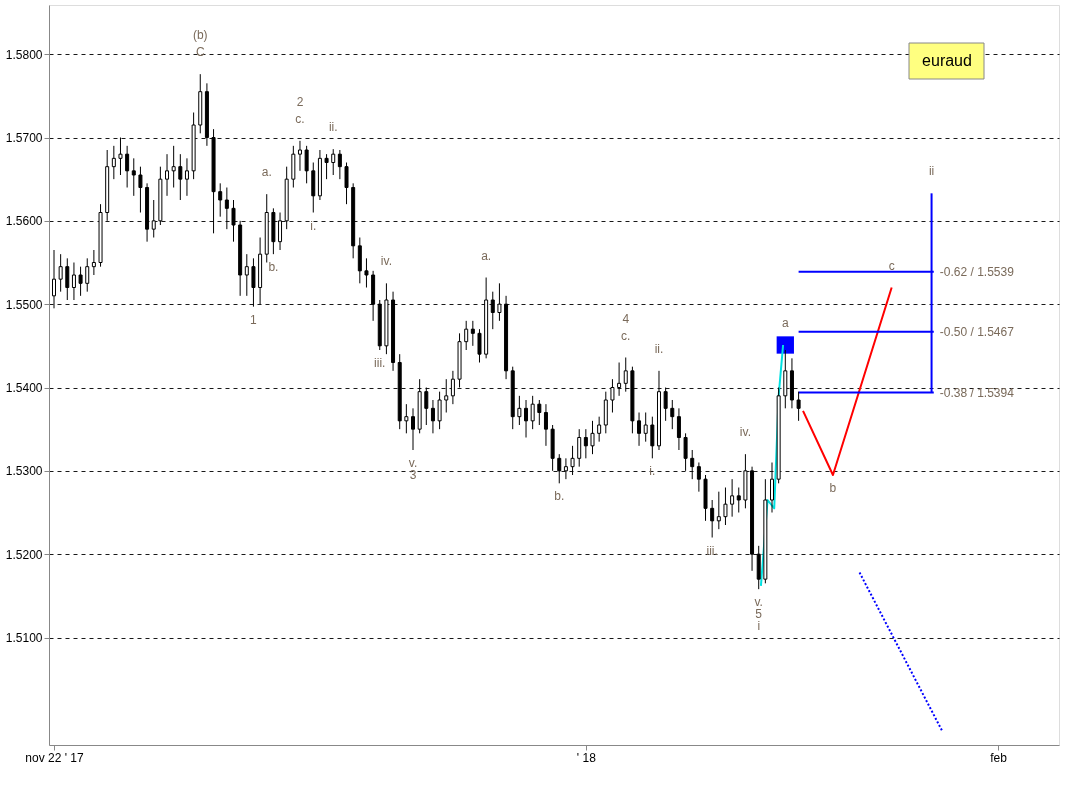 The width and height of the screenshot is (1080, 787). I want to click on annotation: b, so click(833, 488).